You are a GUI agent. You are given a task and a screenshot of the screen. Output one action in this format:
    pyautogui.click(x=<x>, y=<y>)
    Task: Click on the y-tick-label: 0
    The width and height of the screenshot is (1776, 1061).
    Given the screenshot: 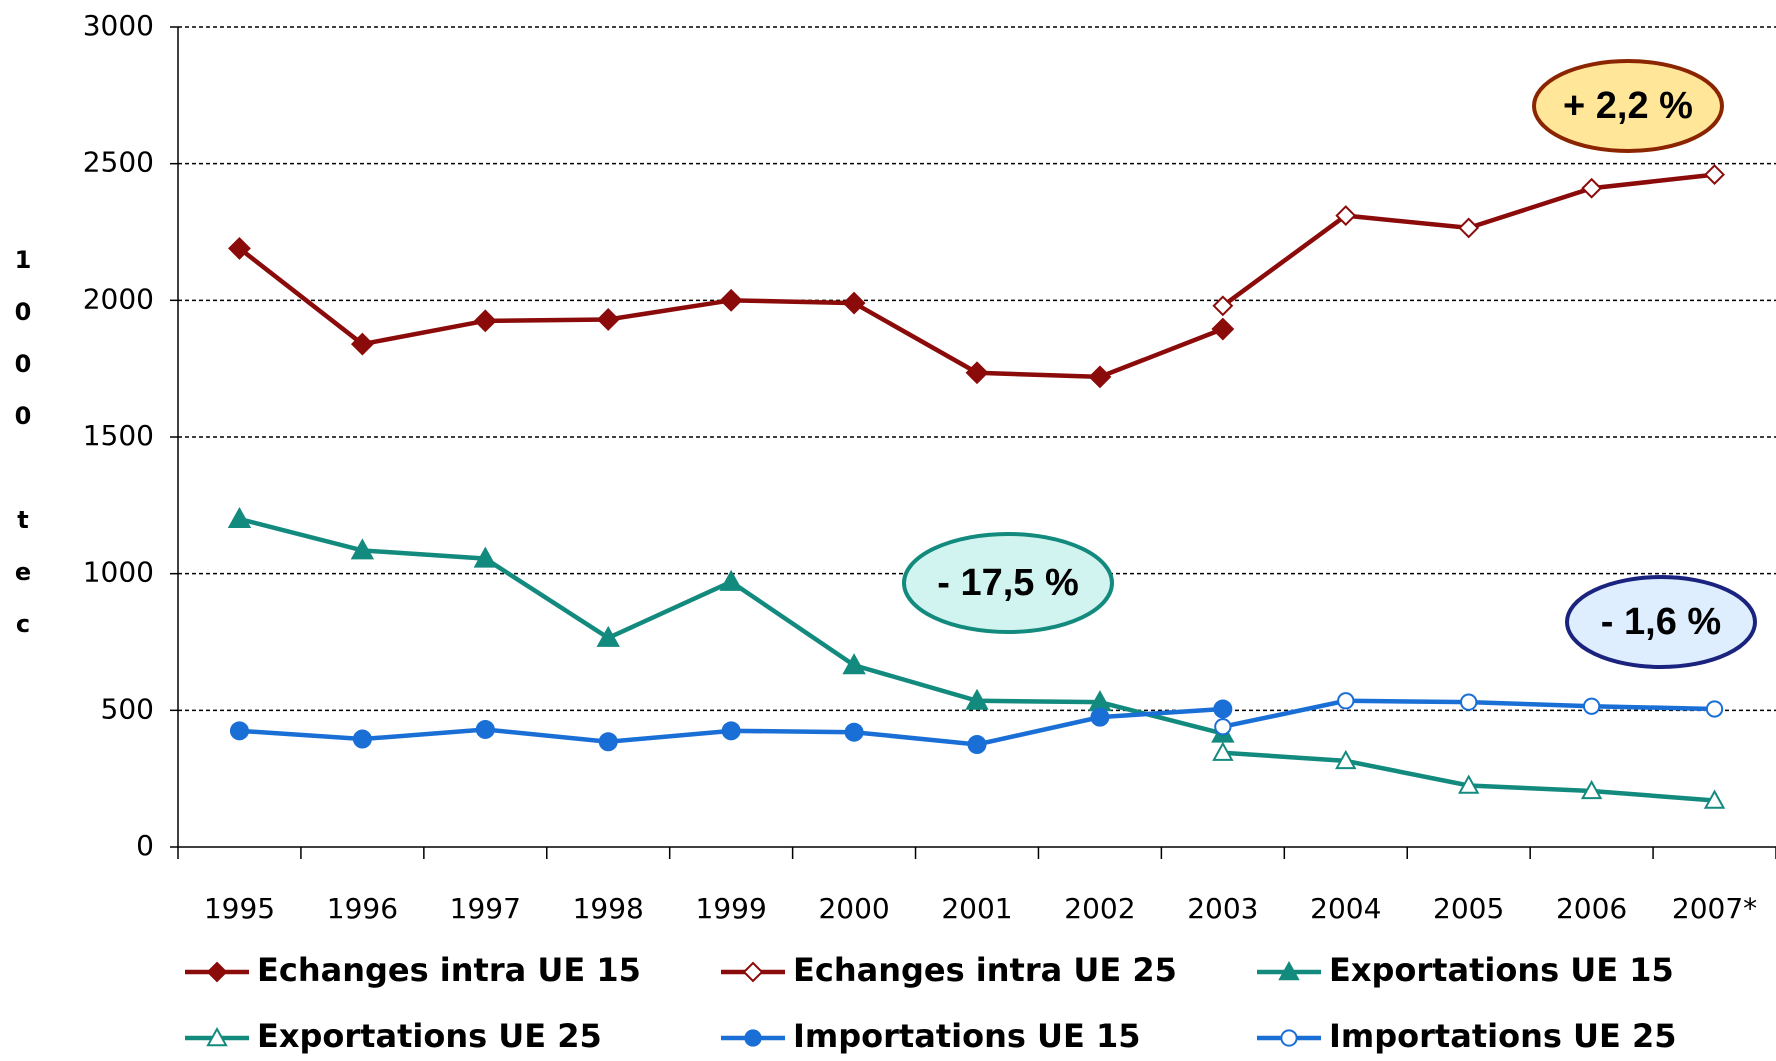 What is the action you would take?
    pyautogui.click(x=145, y=845)
    